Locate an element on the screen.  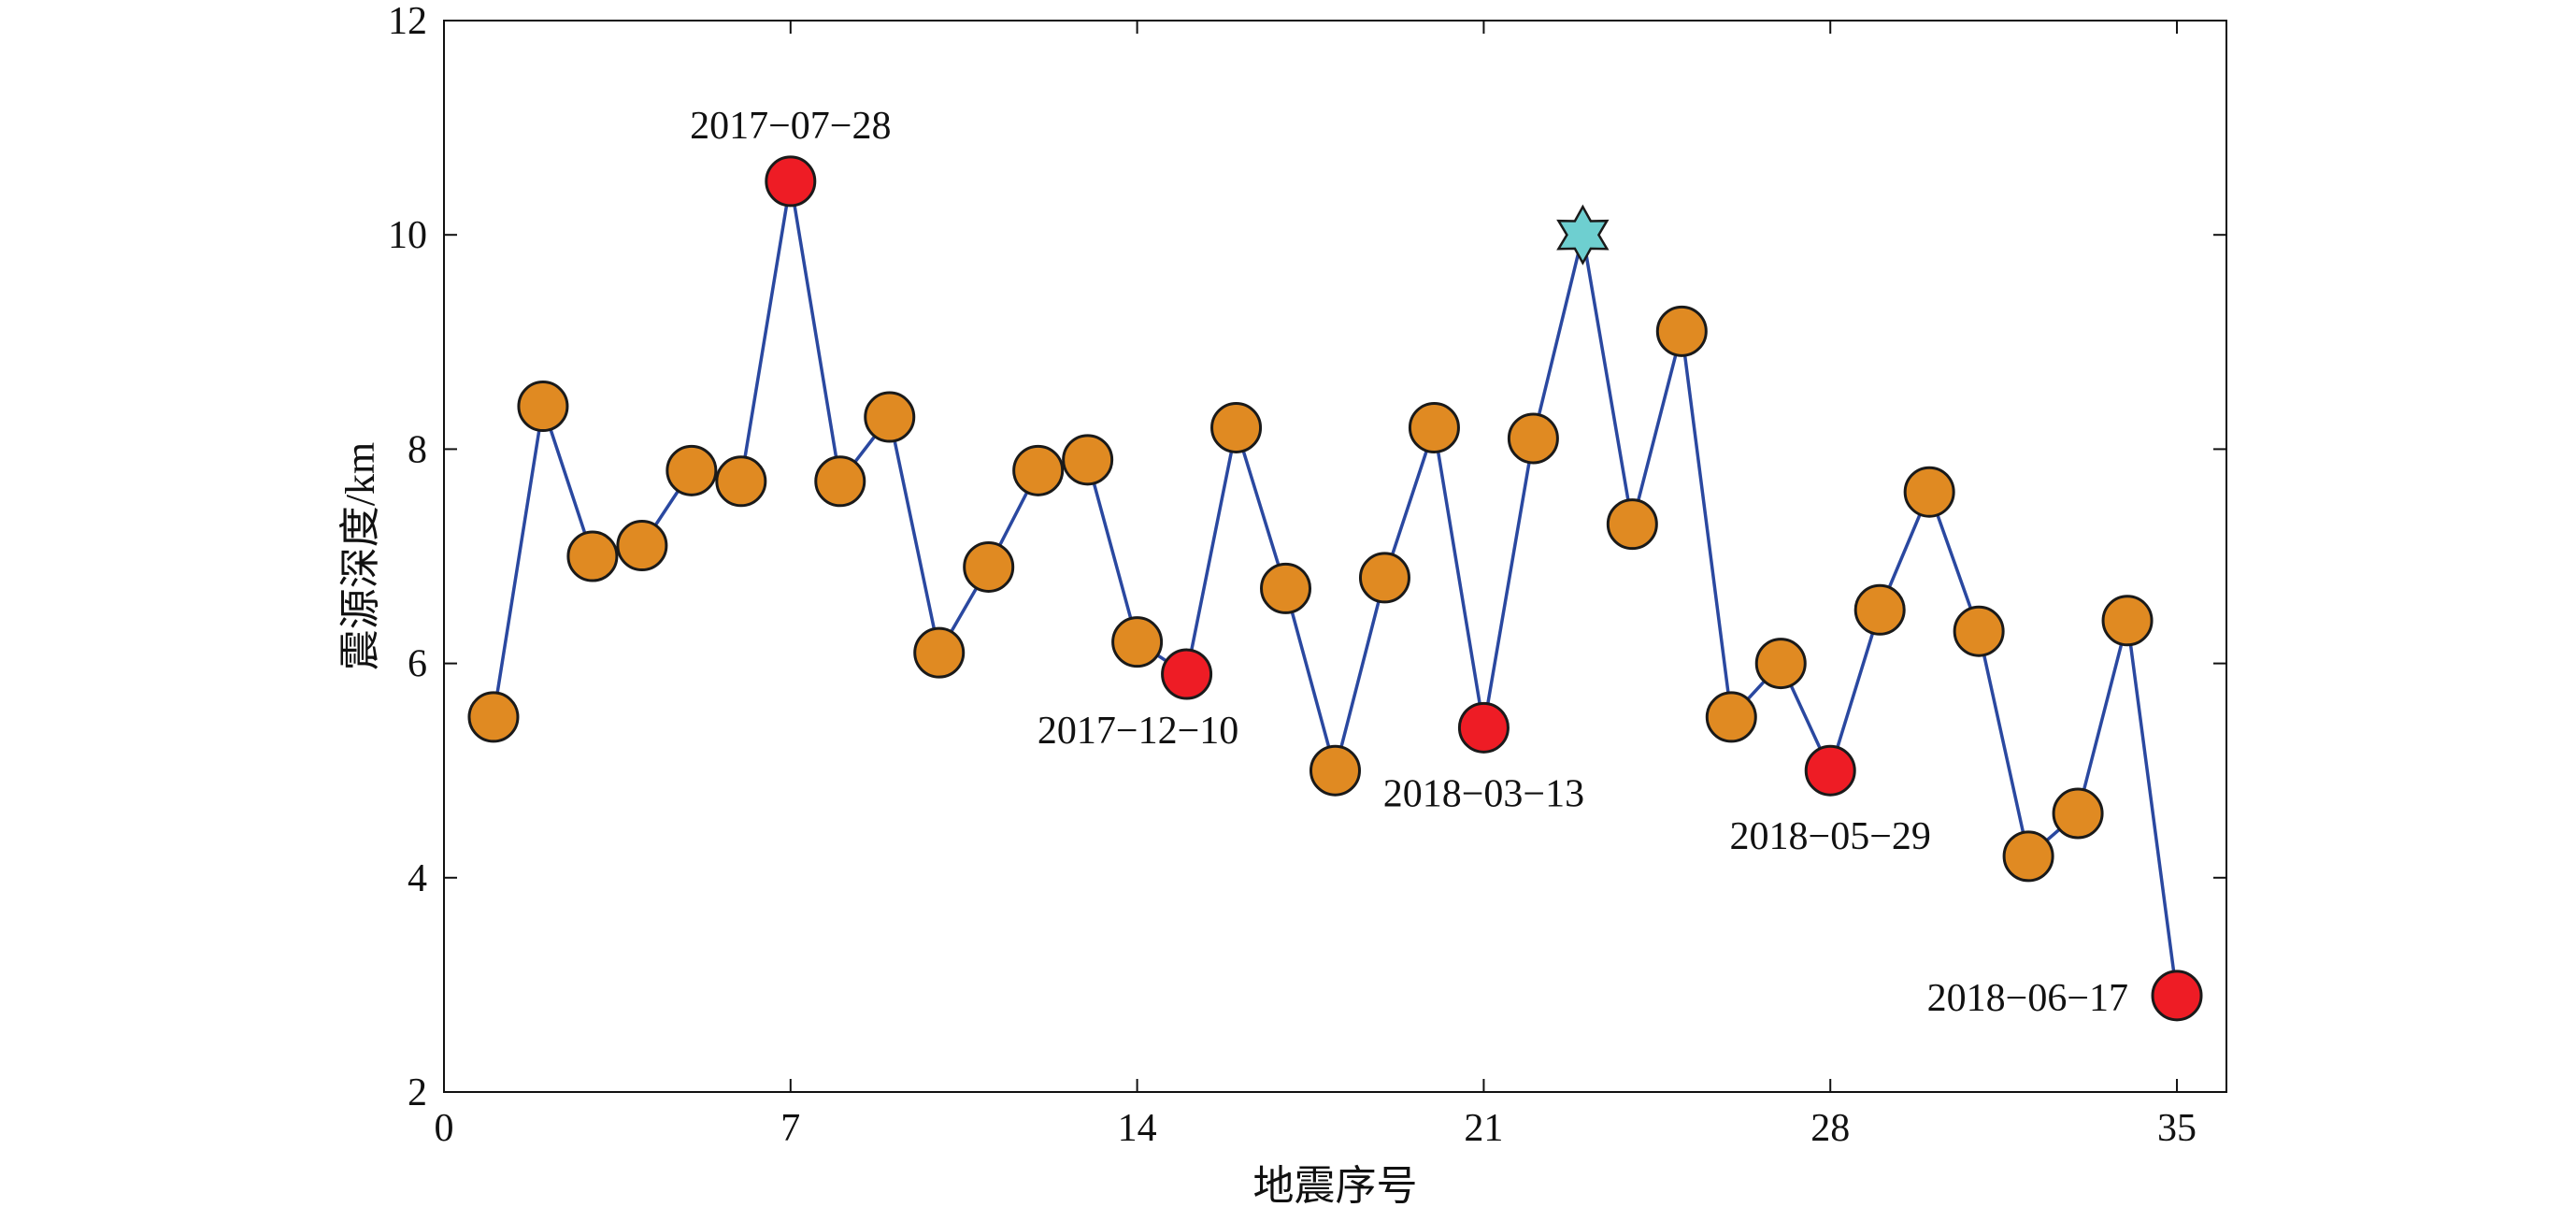
star-marker is located at coordinates (1583, 235).